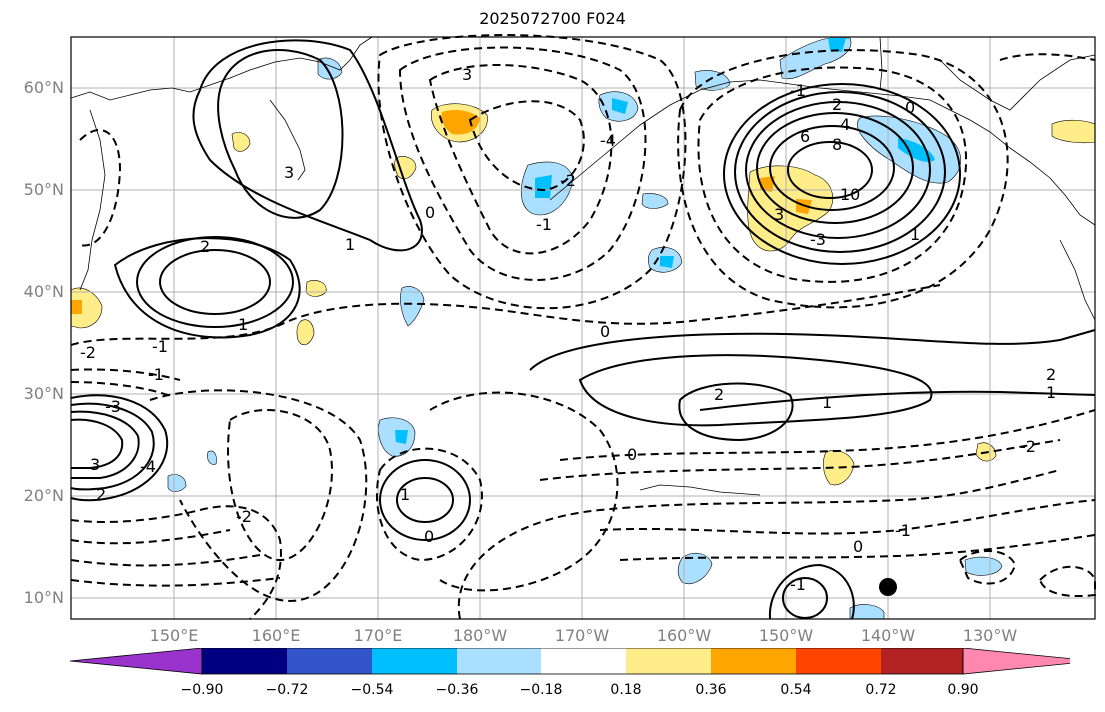  What do you see at coordinates (1016, 661) in the screenshot?
I see `colorbar-extend-high` at bounding box center [1016, 661].